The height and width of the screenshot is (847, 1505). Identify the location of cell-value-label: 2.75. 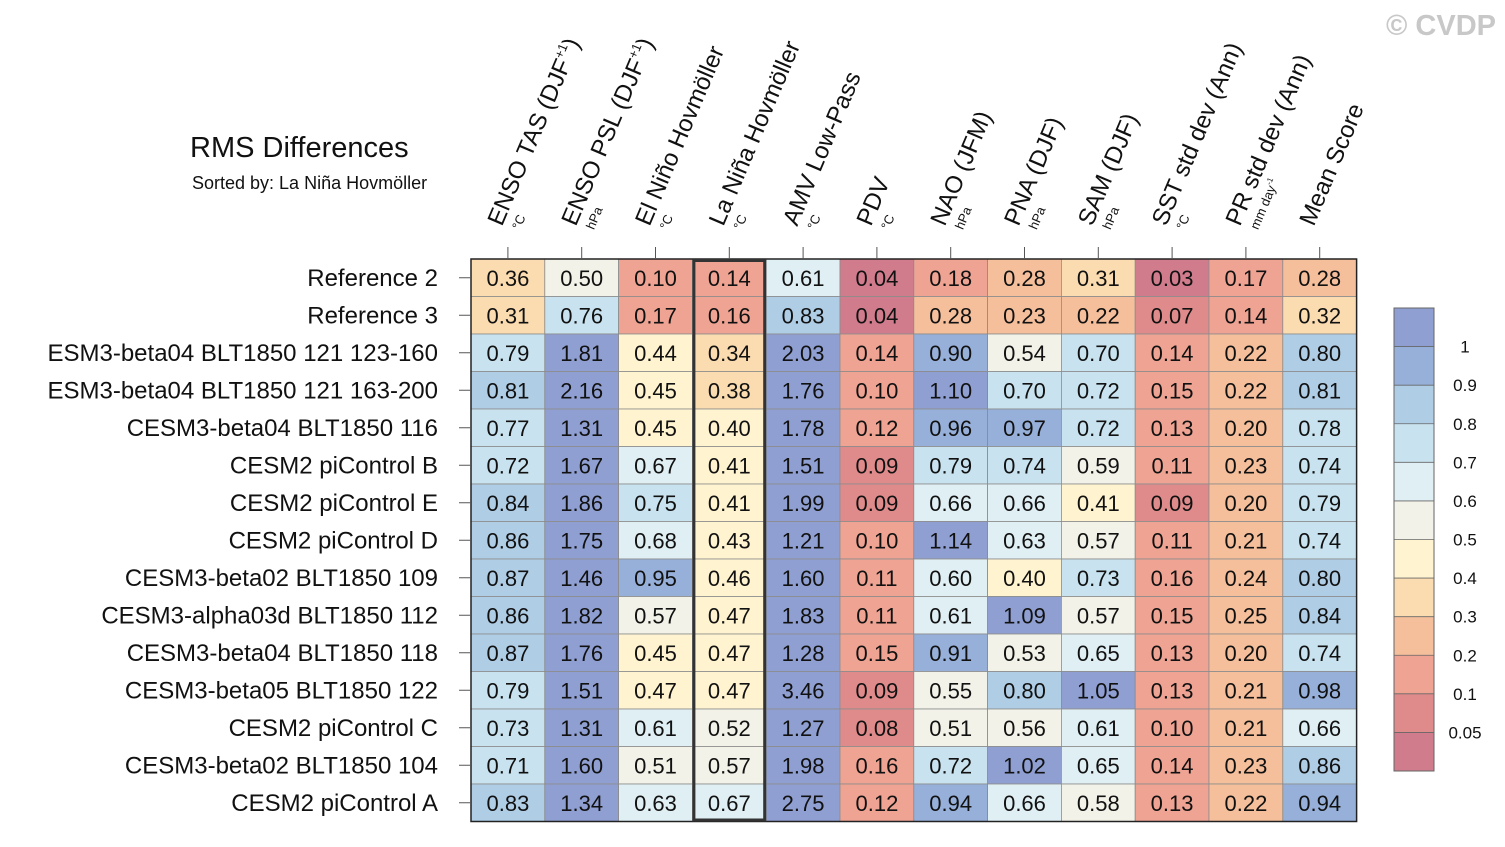
(803, 803).